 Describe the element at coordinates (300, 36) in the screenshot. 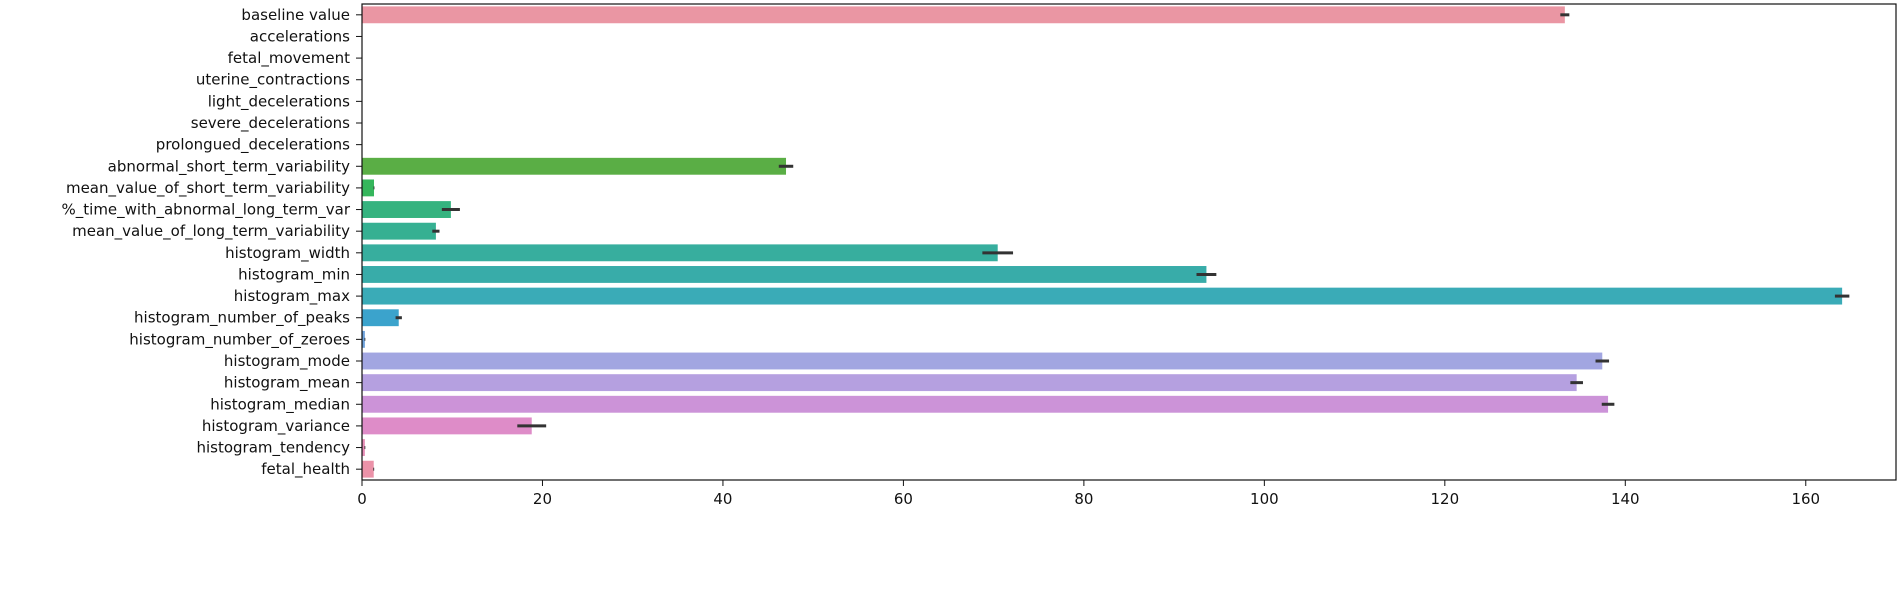

I see `category-label-1: accelerations` at that location.